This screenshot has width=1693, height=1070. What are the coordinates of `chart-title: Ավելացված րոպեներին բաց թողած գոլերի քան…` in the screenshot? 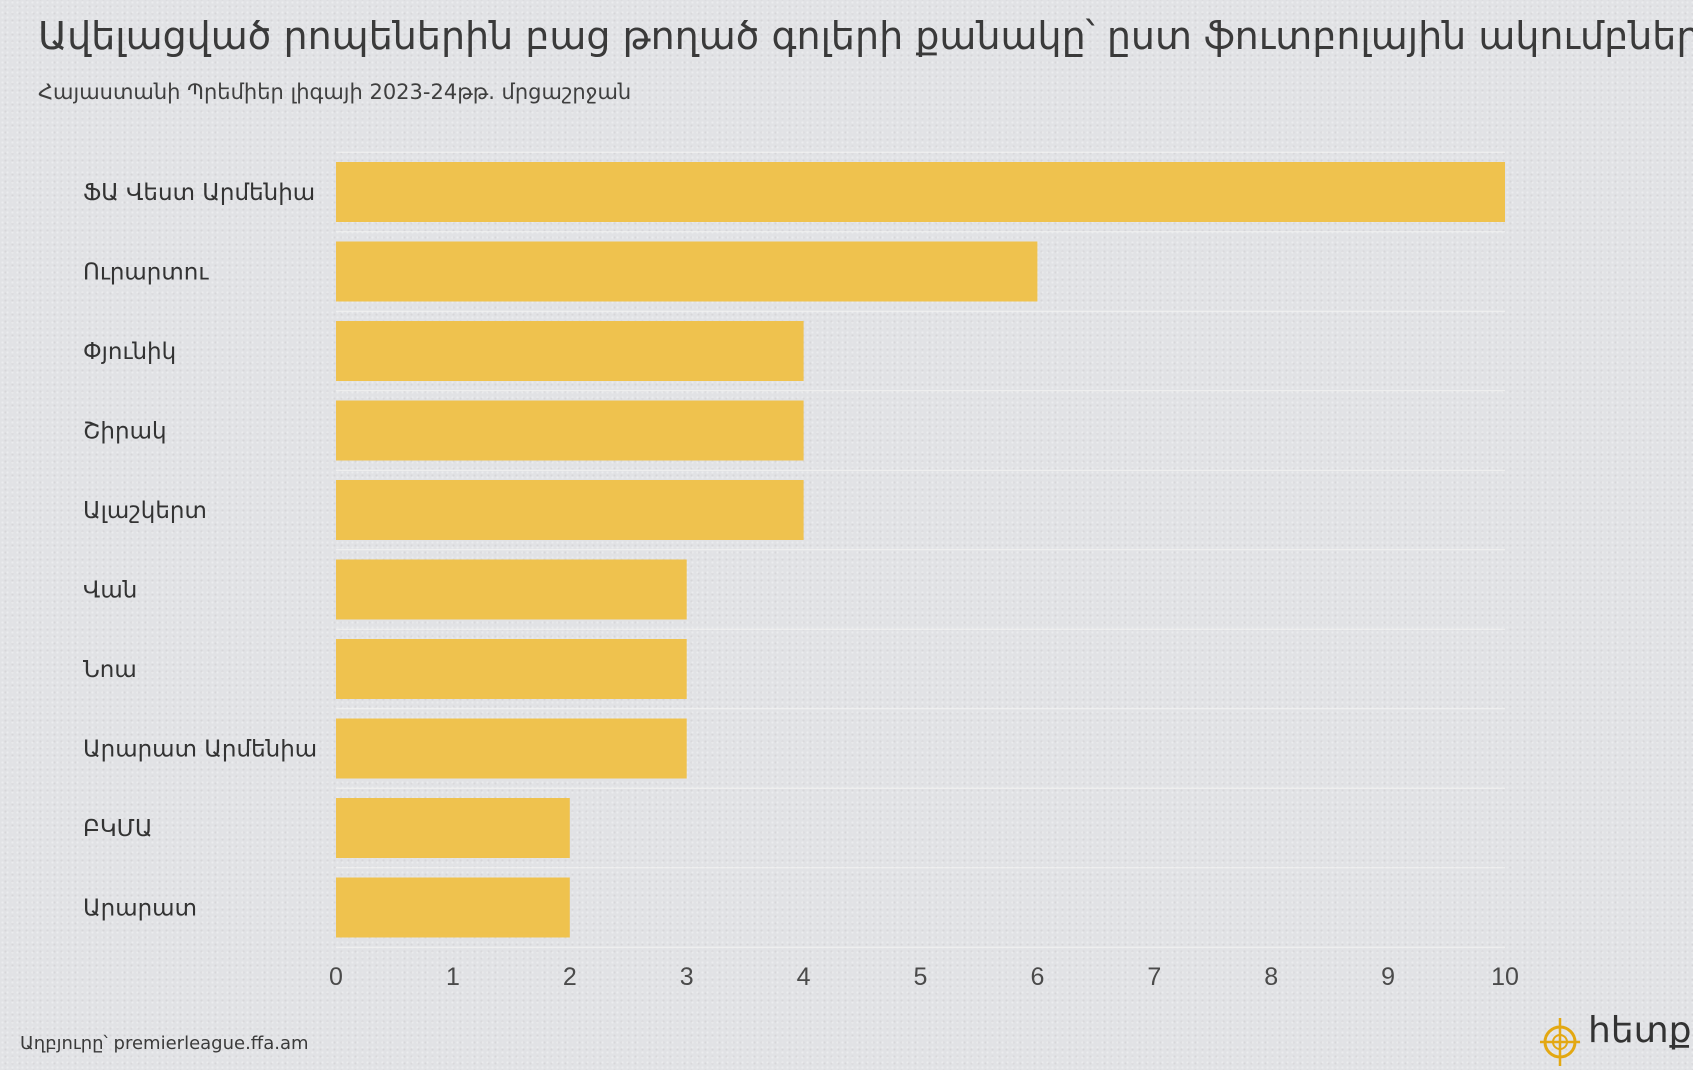 It's located at (865, 36).